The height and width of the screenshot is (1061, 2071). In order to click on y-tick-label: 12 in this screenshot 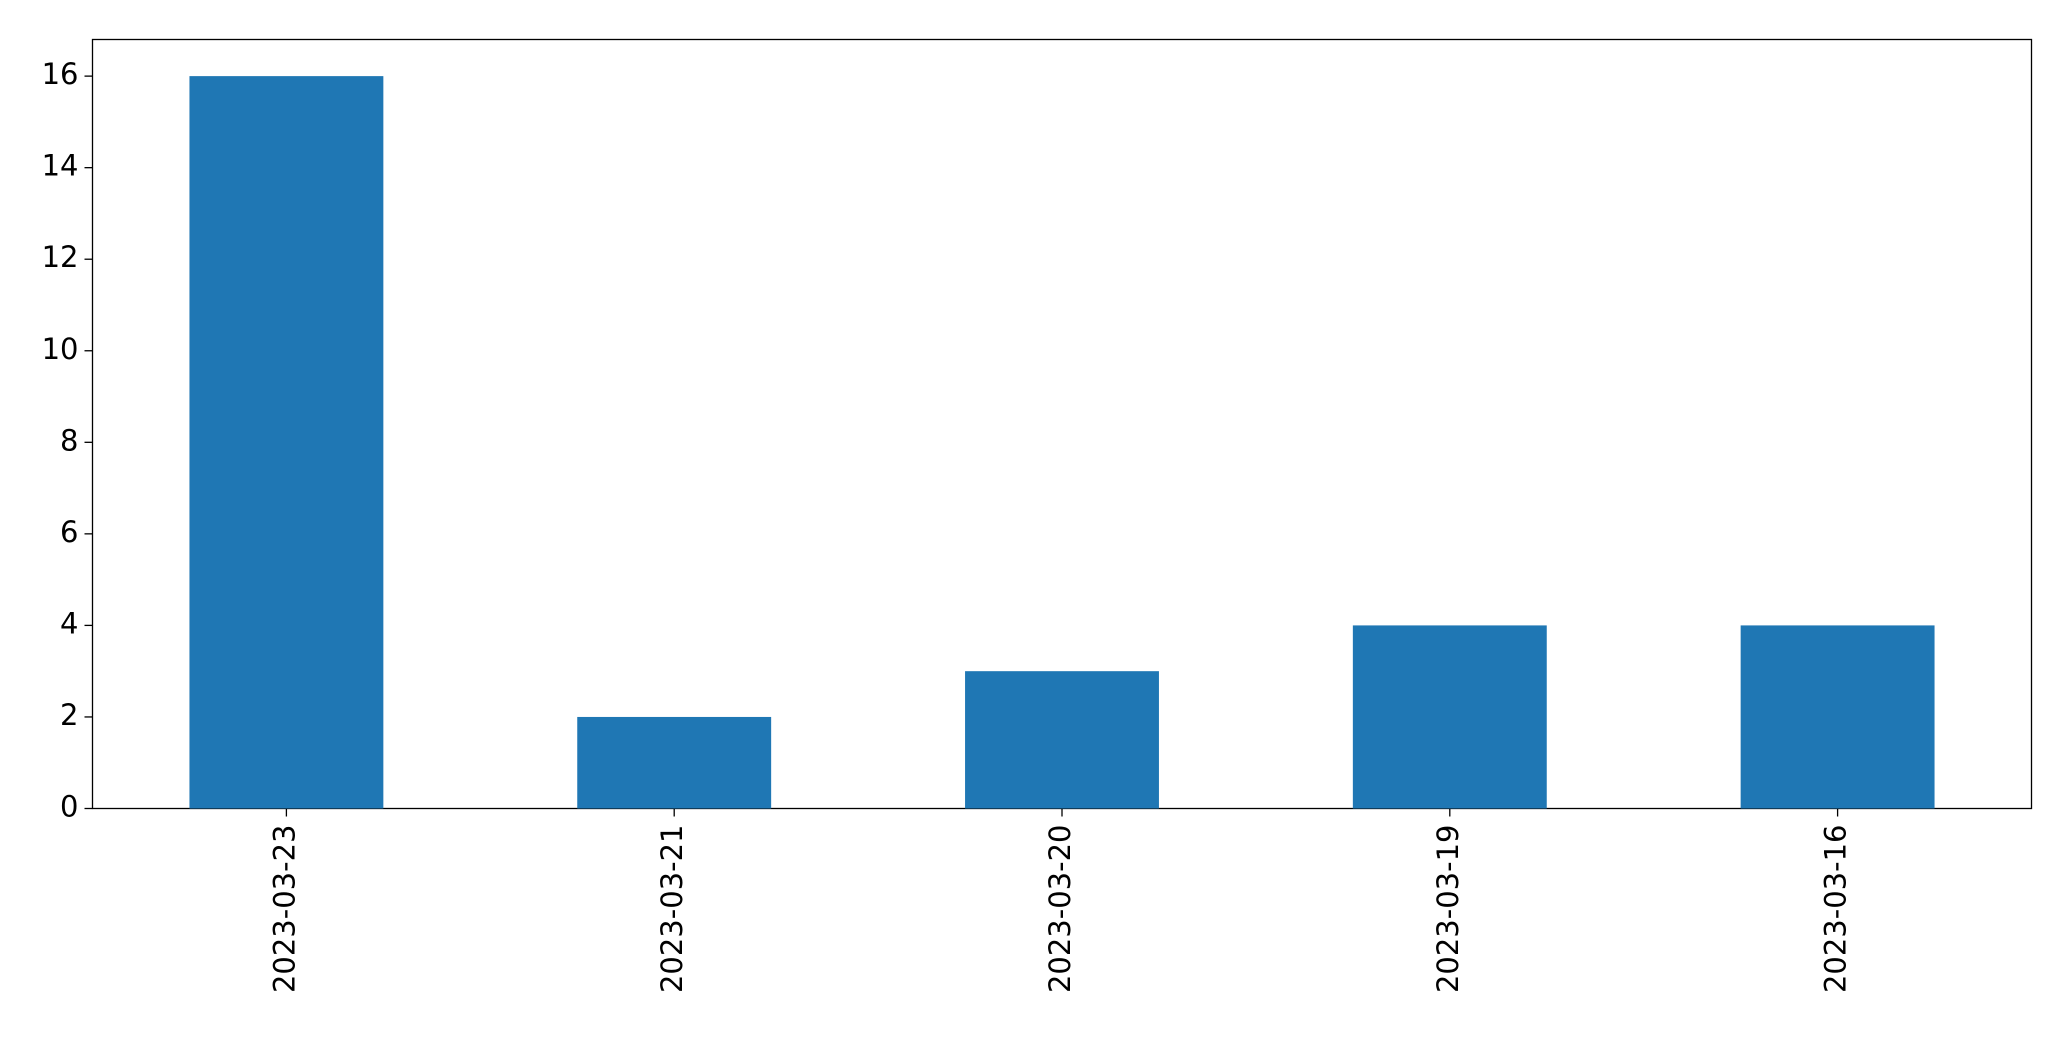, I will do `click(60, 257)`.